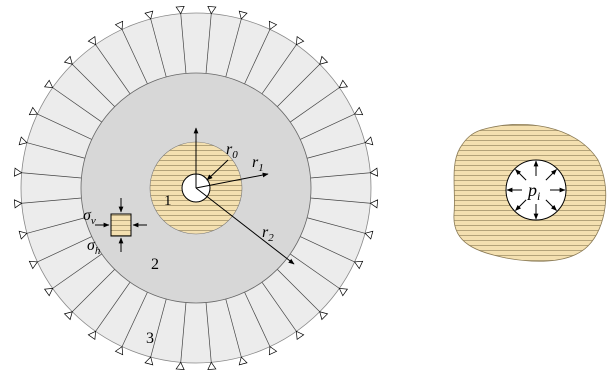 Image resolution: width=610 pixels, height=372 pixels. I want to click on label-pi: pi, so click(533, 191).